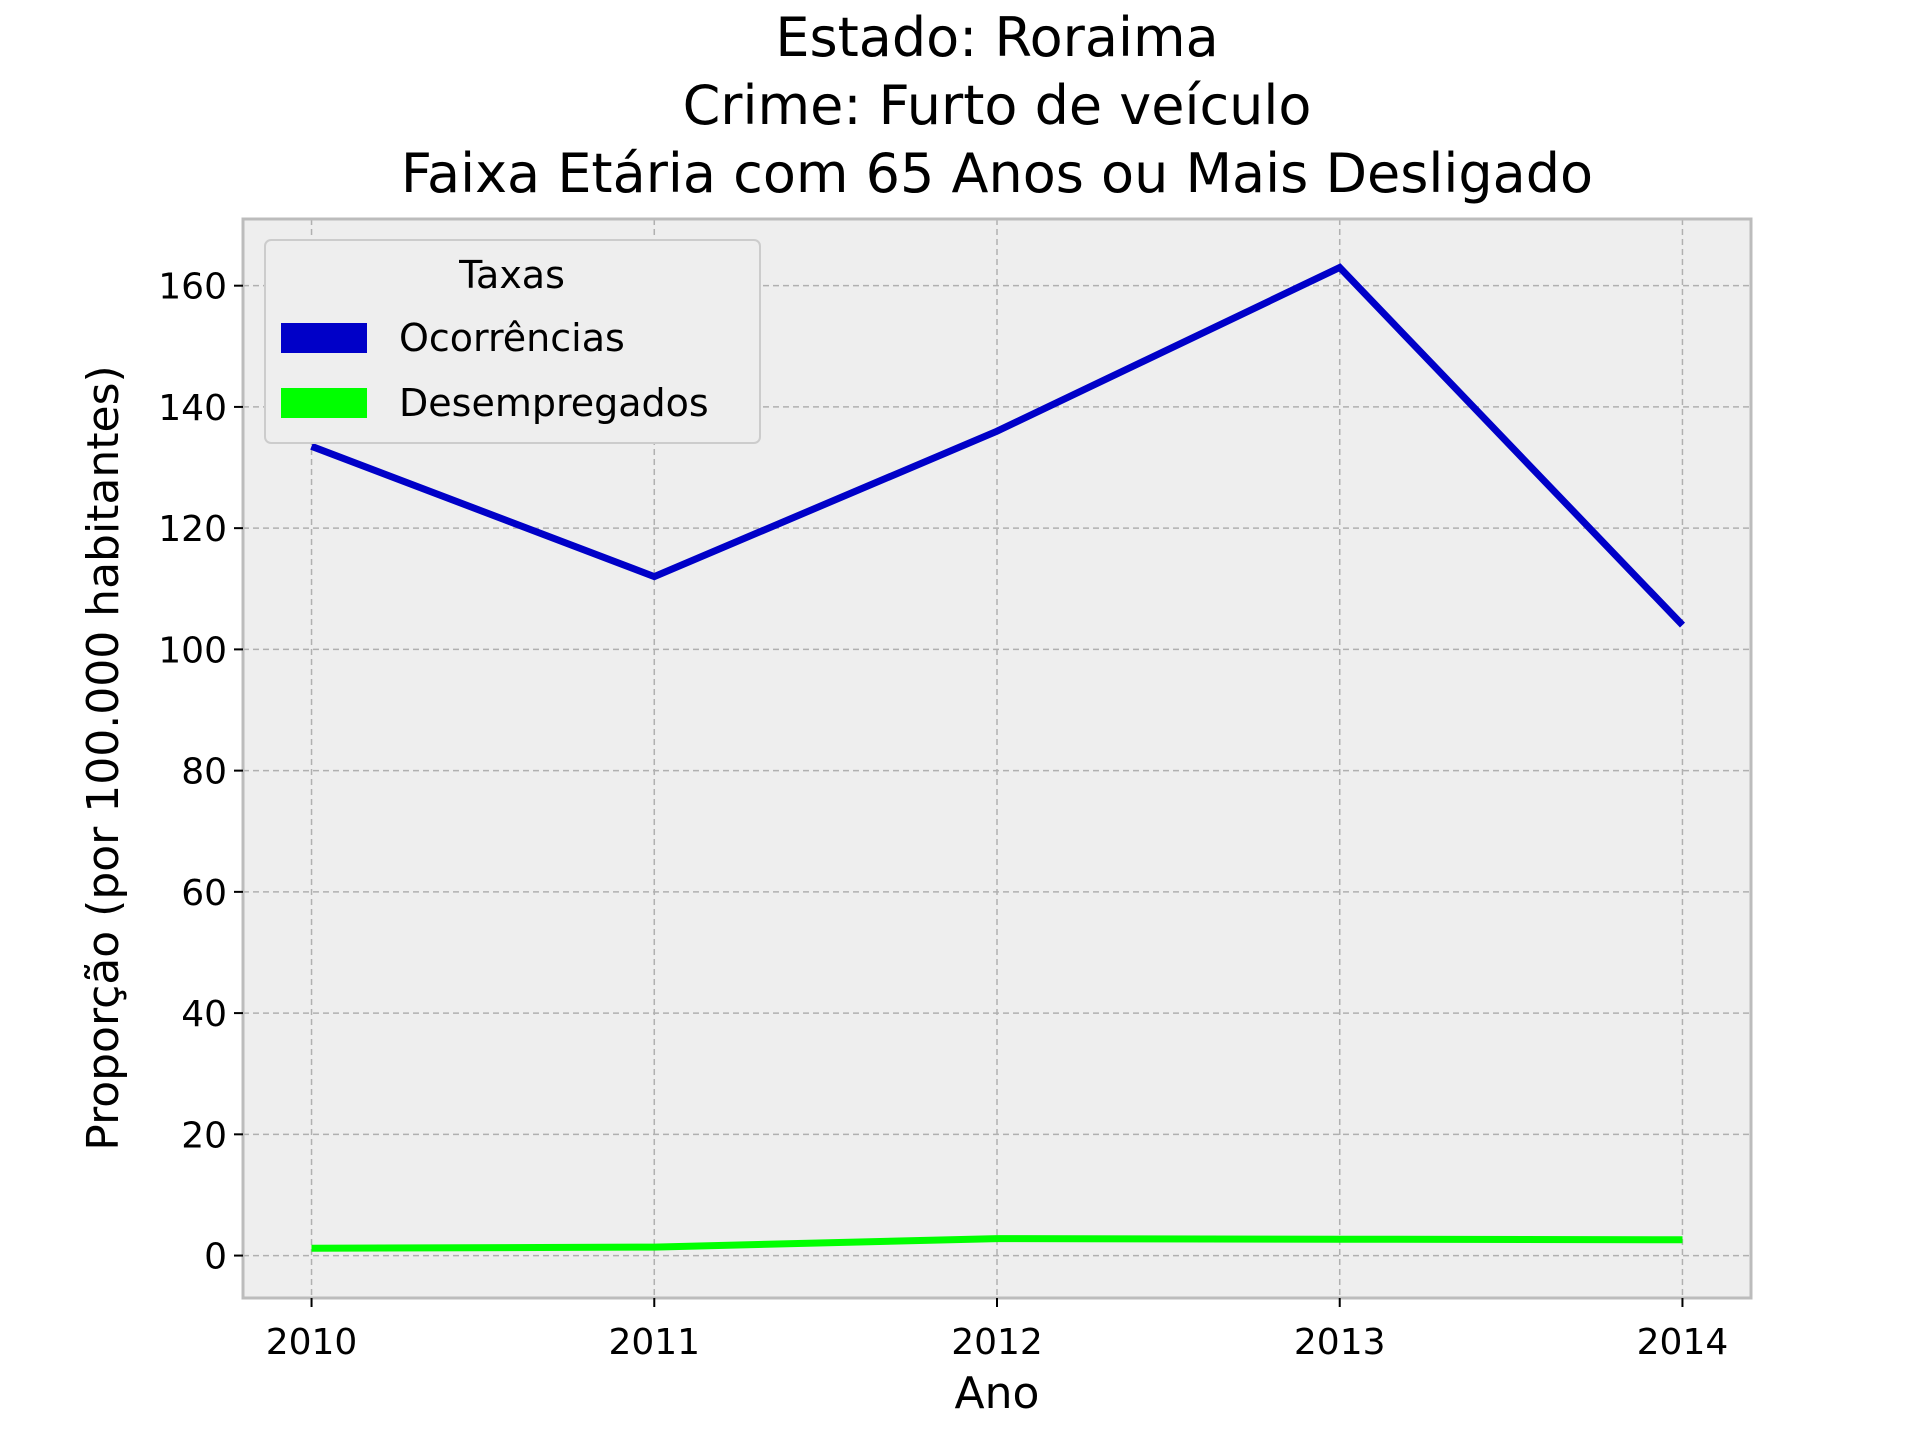  Describe the element at coordinates (192, 287) in the screenshot. I see `y-tick-label: 160` at that location.